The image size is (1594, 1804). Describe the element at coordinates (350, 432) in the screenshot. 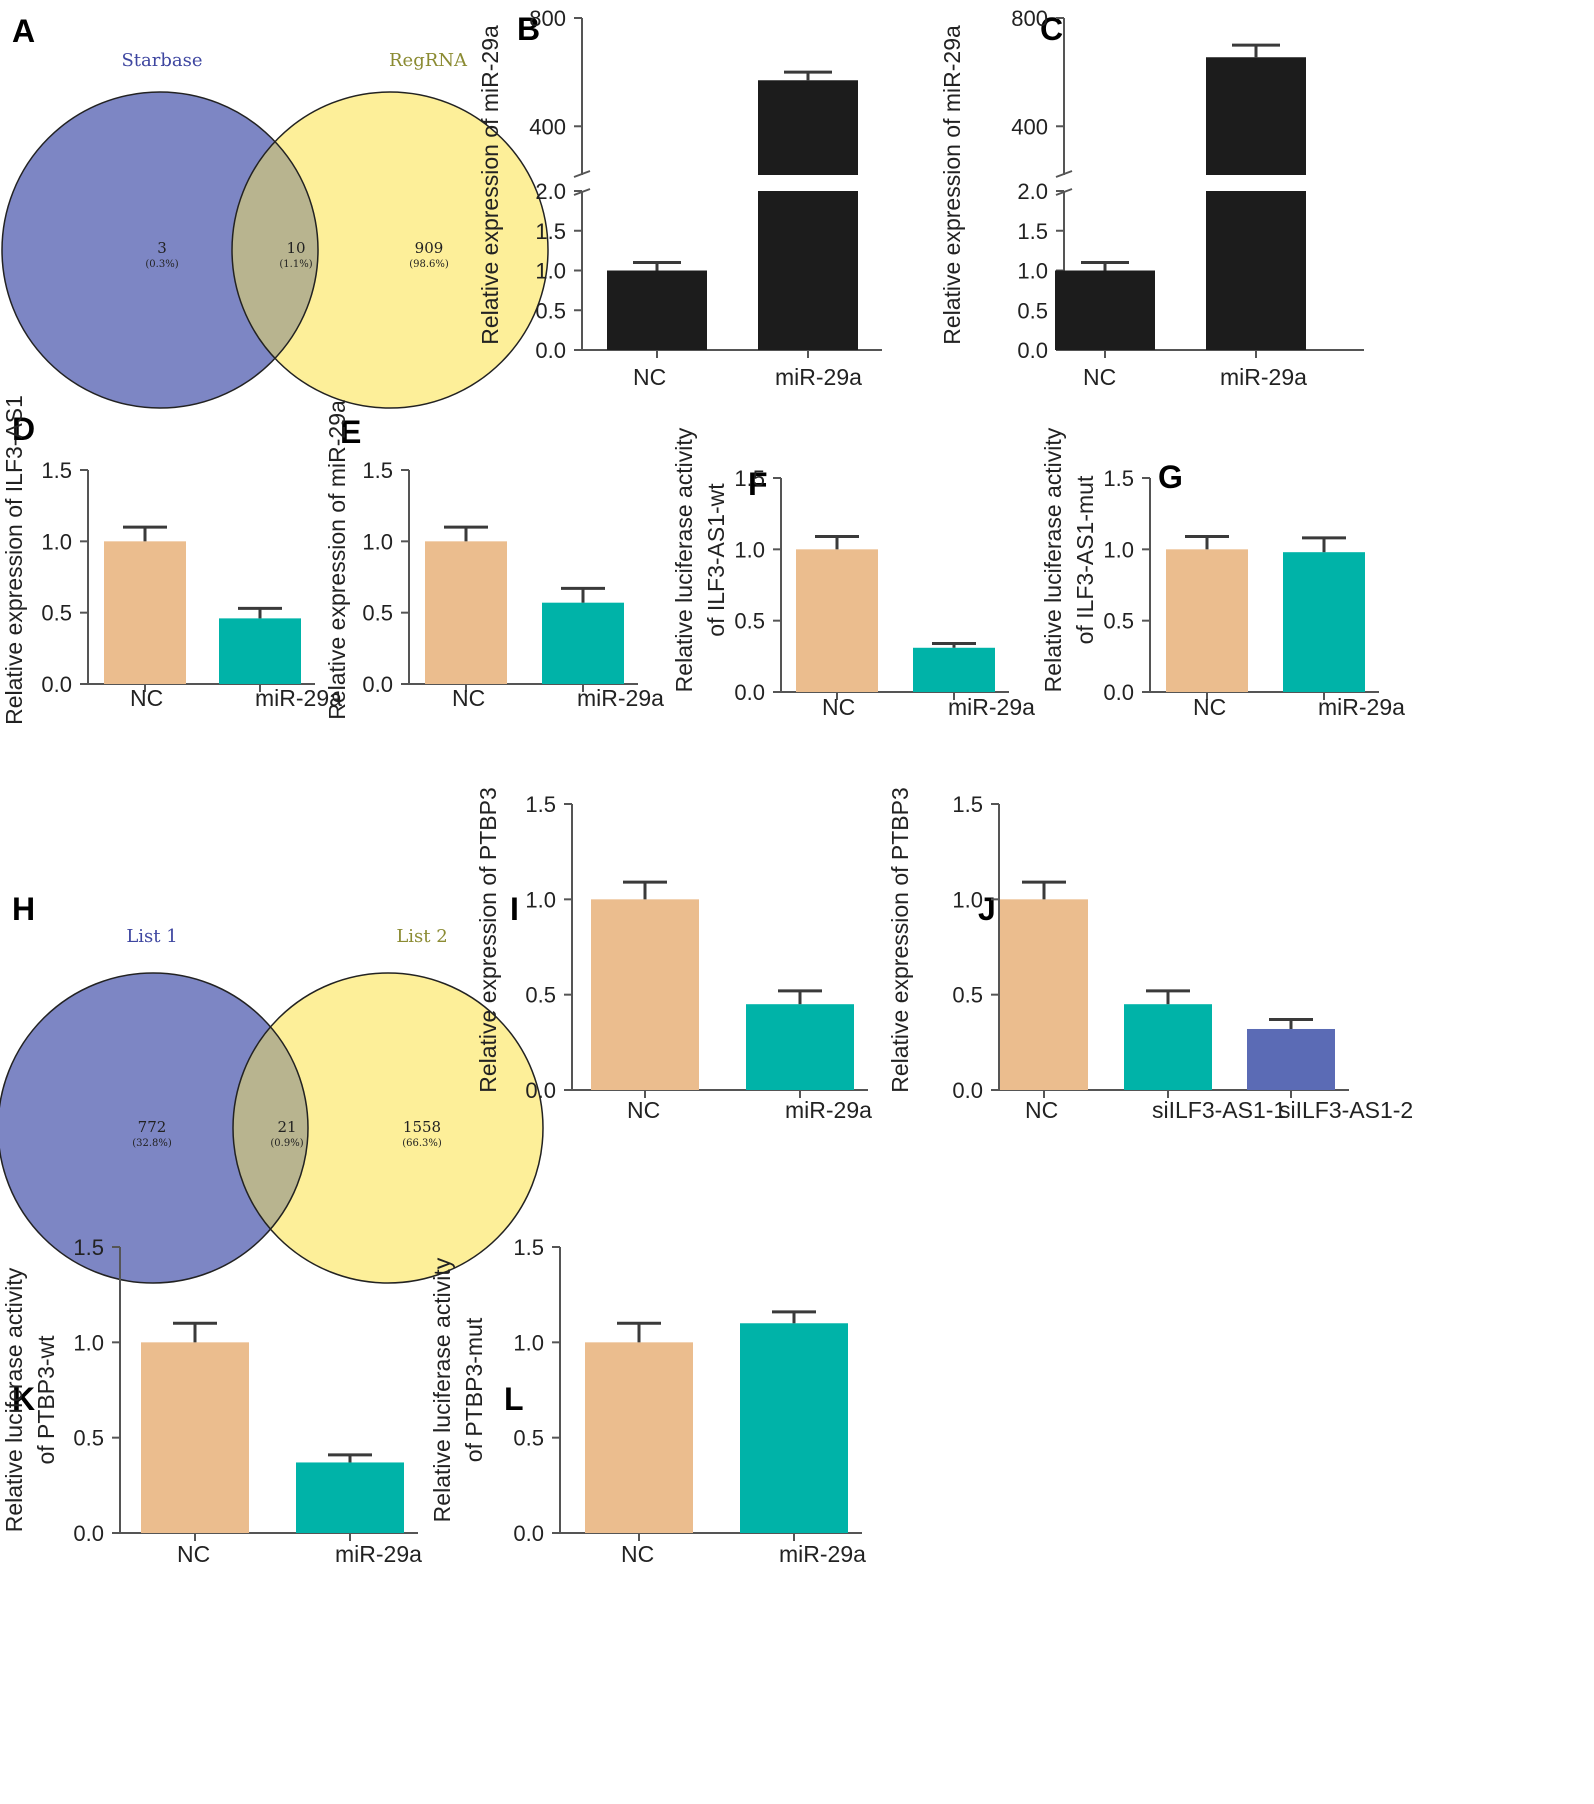

I see `panel-label-e: E` at that location.